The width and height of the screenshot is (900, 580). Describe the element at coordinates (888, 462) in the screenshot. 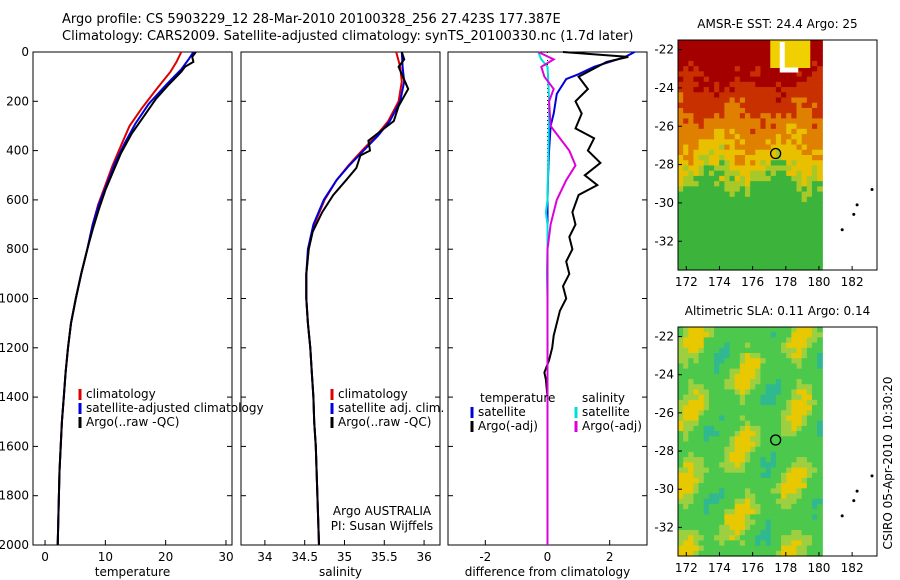

I see `credit-label: CSIRO 05-Apr-2010 10:30:20` at that location.